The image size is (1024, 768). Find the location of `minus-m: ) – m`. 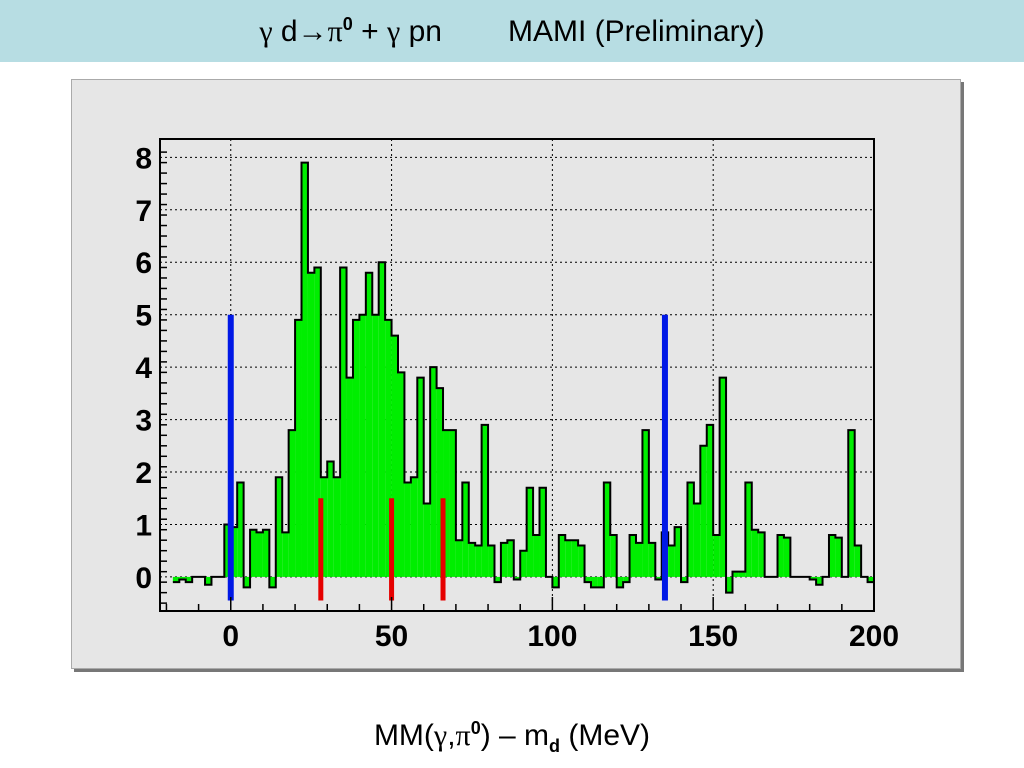

minus-m: ) – m is located at coordinates (515, 735).